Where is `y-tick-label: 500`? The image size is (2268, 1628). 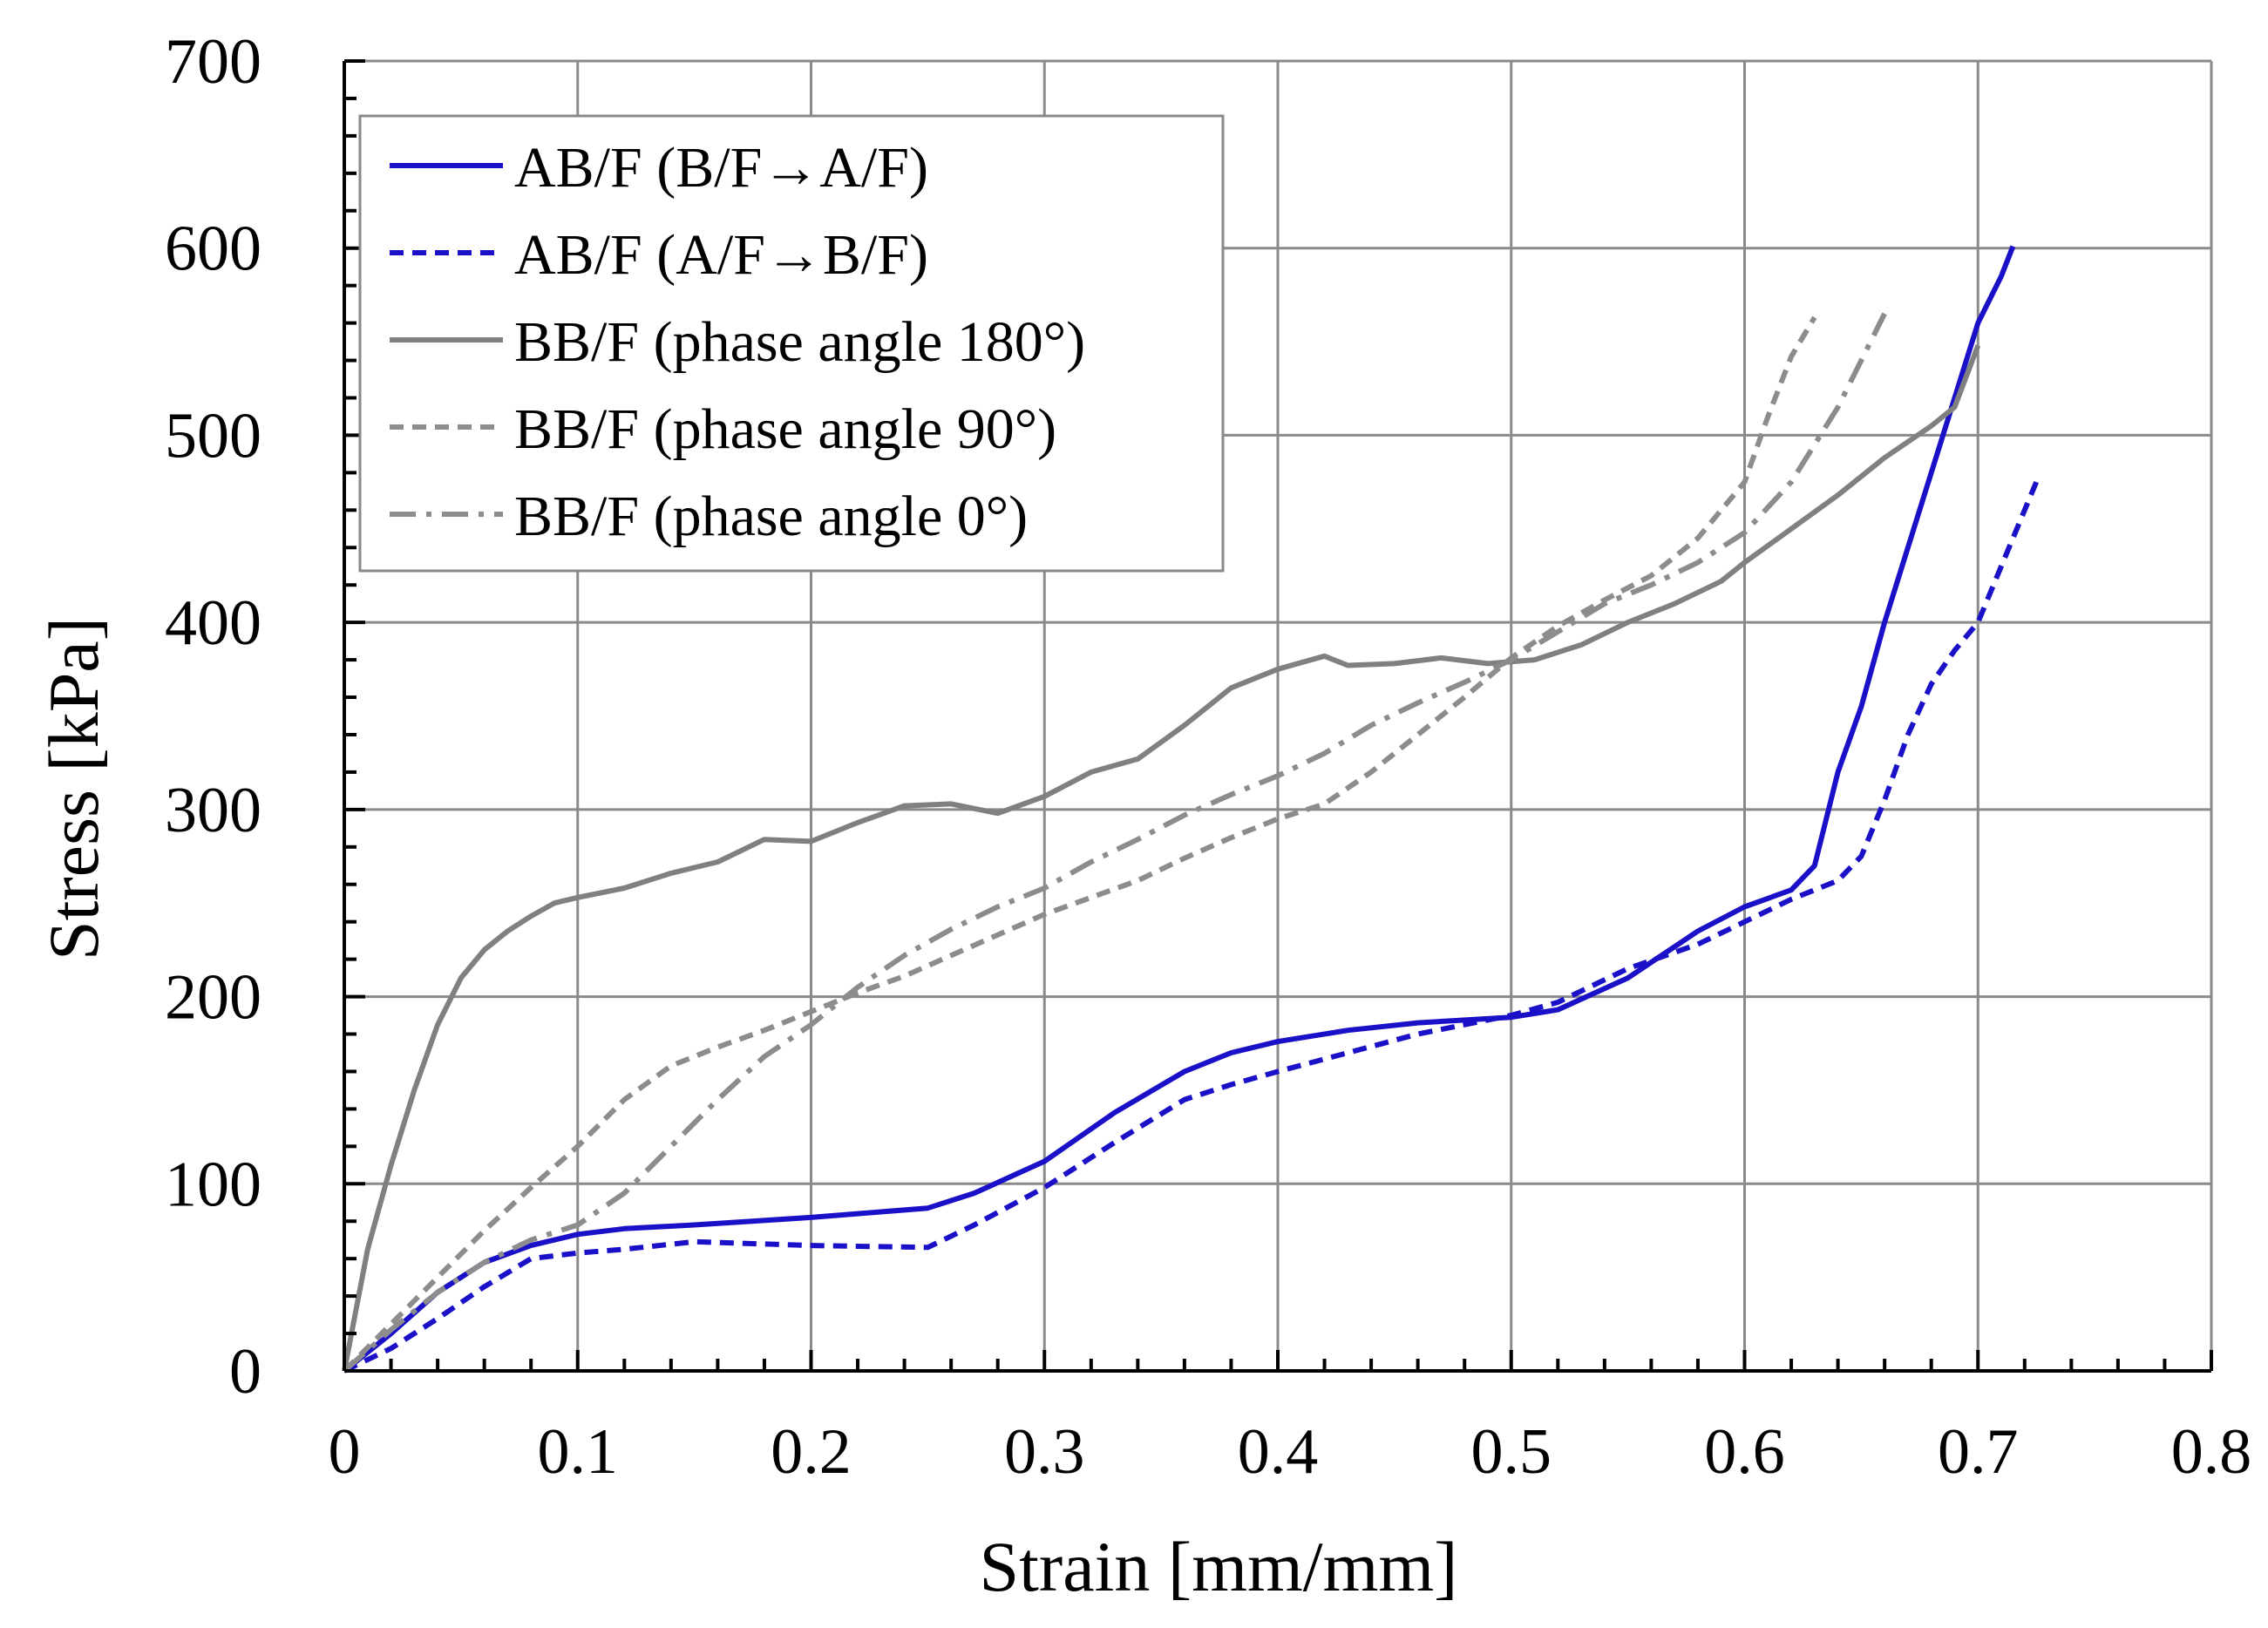 y-tick-label: 500 is located at coordinates (213, 436).